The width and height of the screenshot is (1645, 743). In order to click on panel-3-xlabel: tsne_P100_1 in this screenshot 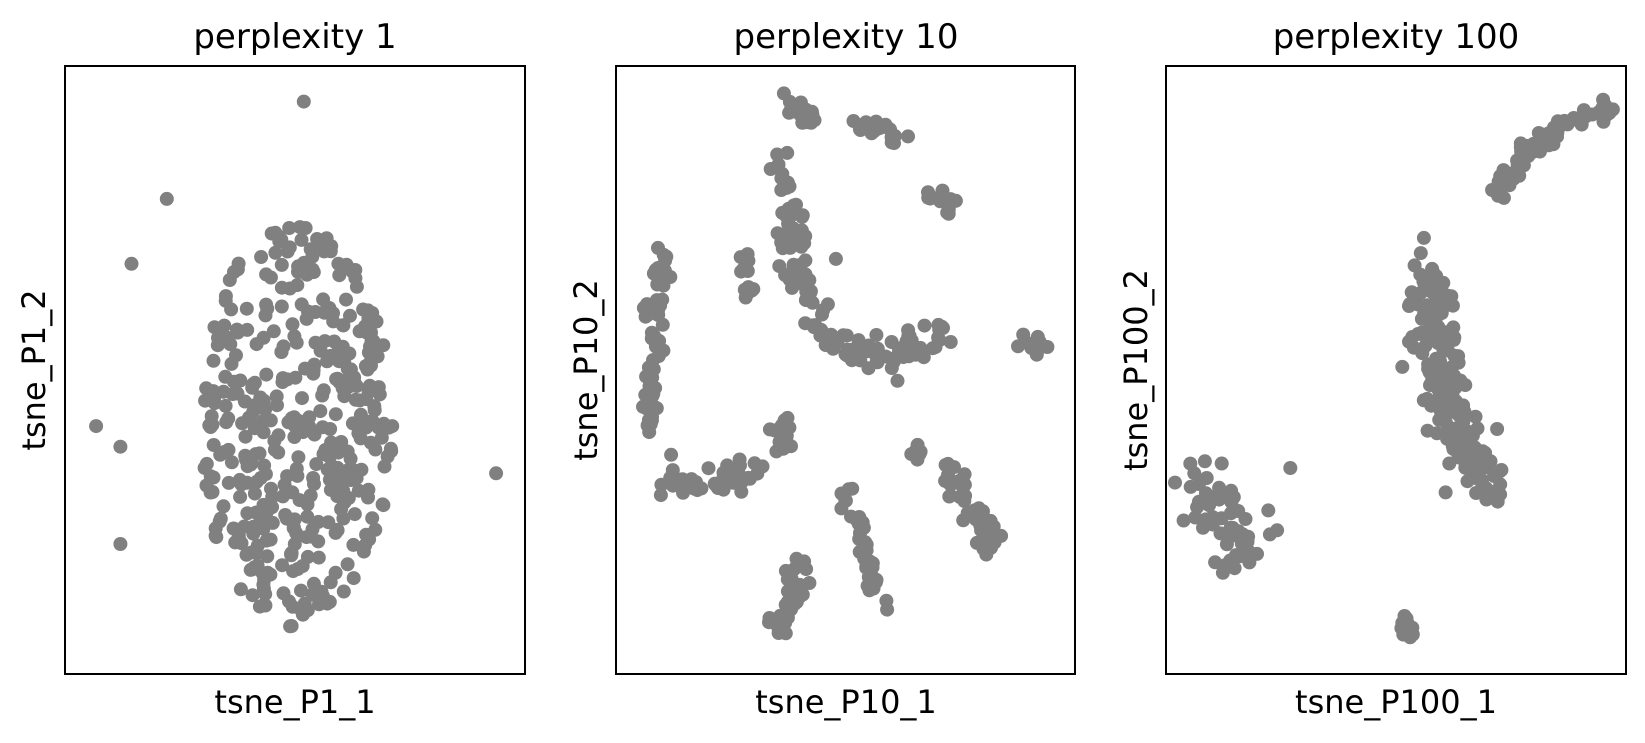, I will do `click(1396, 702)`.